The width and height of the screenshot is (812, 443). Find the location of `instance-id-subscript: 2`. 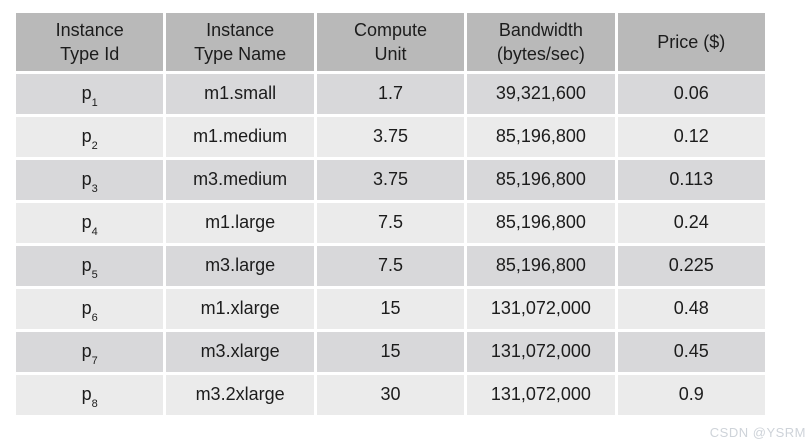

instance-id-subscript: 2 is located at coordinates (94, 145).